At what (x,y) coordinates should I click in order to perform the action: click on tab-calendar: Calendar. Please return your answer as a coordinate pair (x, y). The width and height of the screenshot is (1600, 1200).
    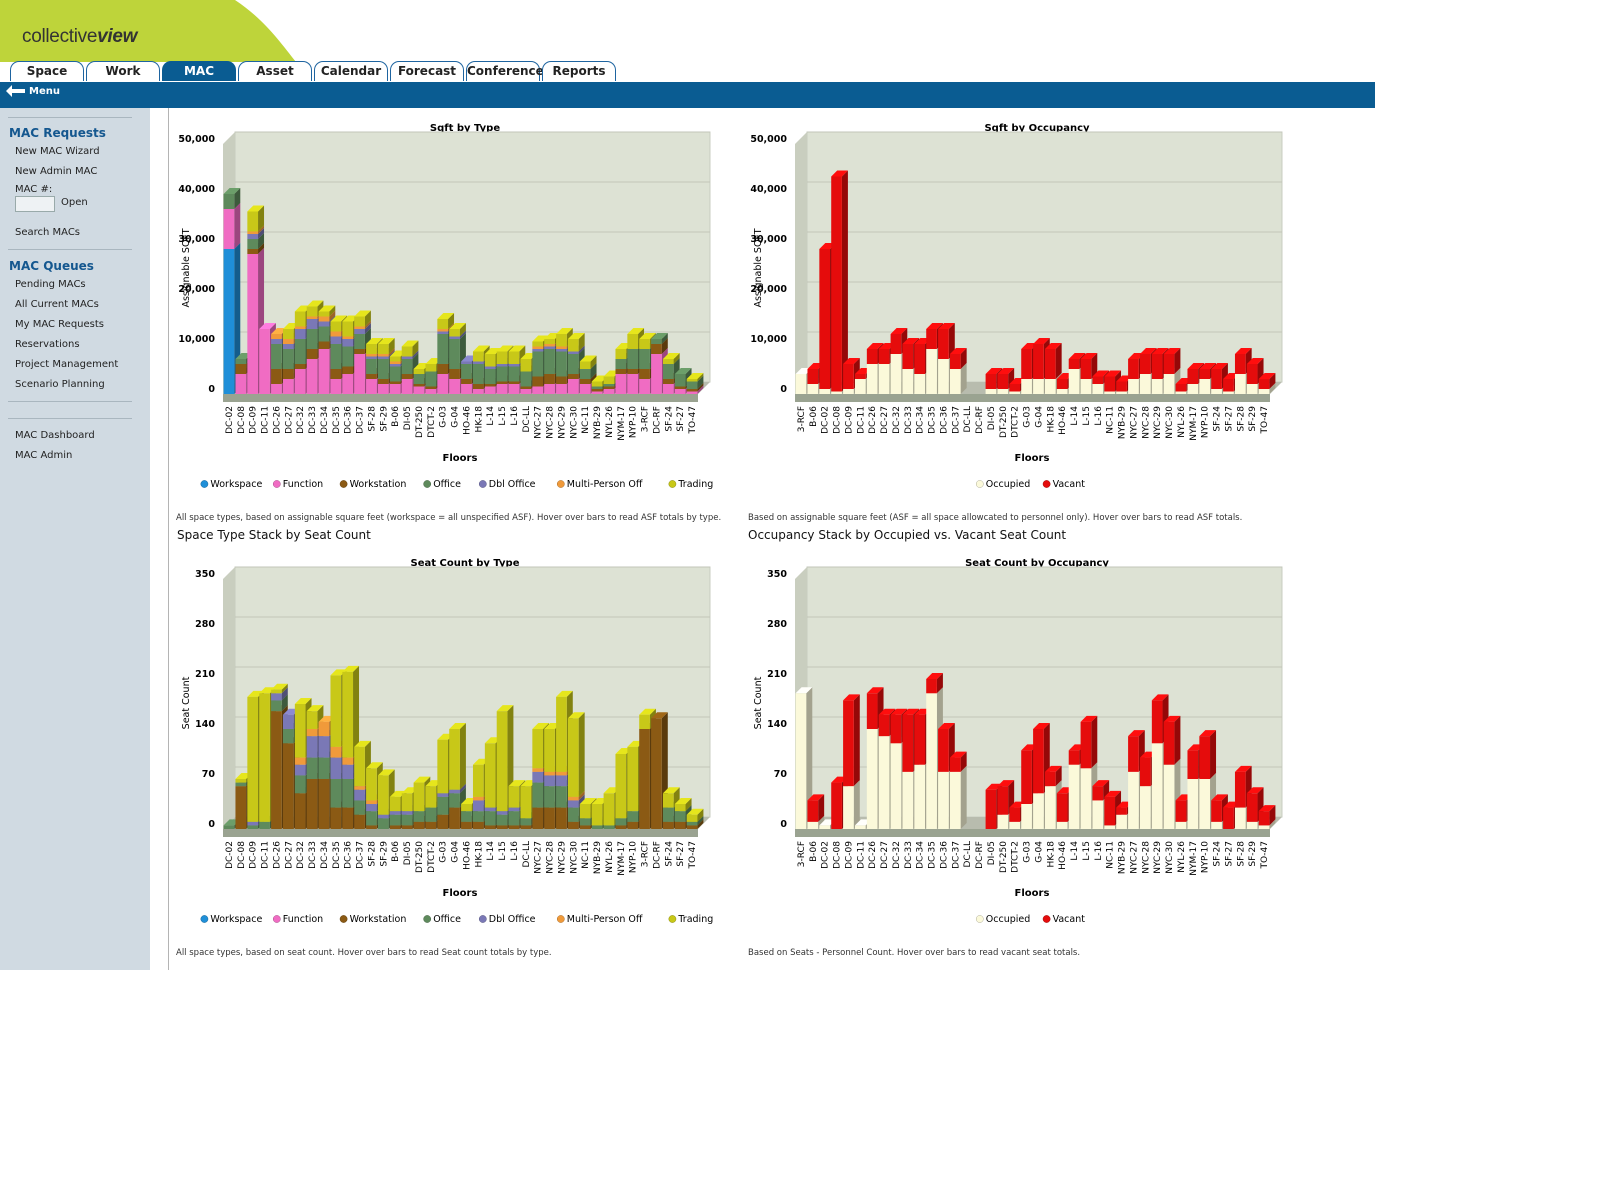
    Looking at the image, I should click on (351, 71).